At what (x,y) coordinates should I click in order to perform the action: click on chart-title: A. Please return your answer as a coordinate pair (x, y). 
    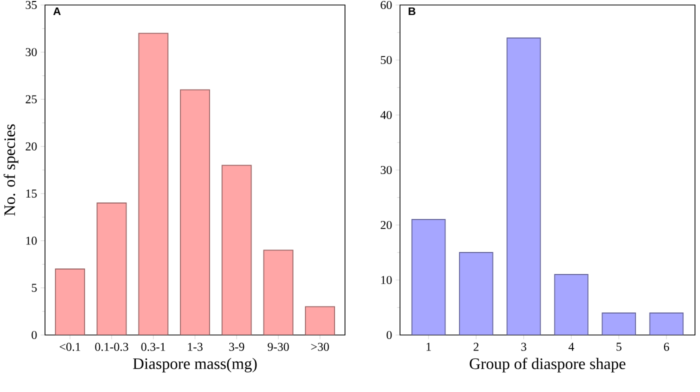
    Looking at the image, I should click on (57, 11).